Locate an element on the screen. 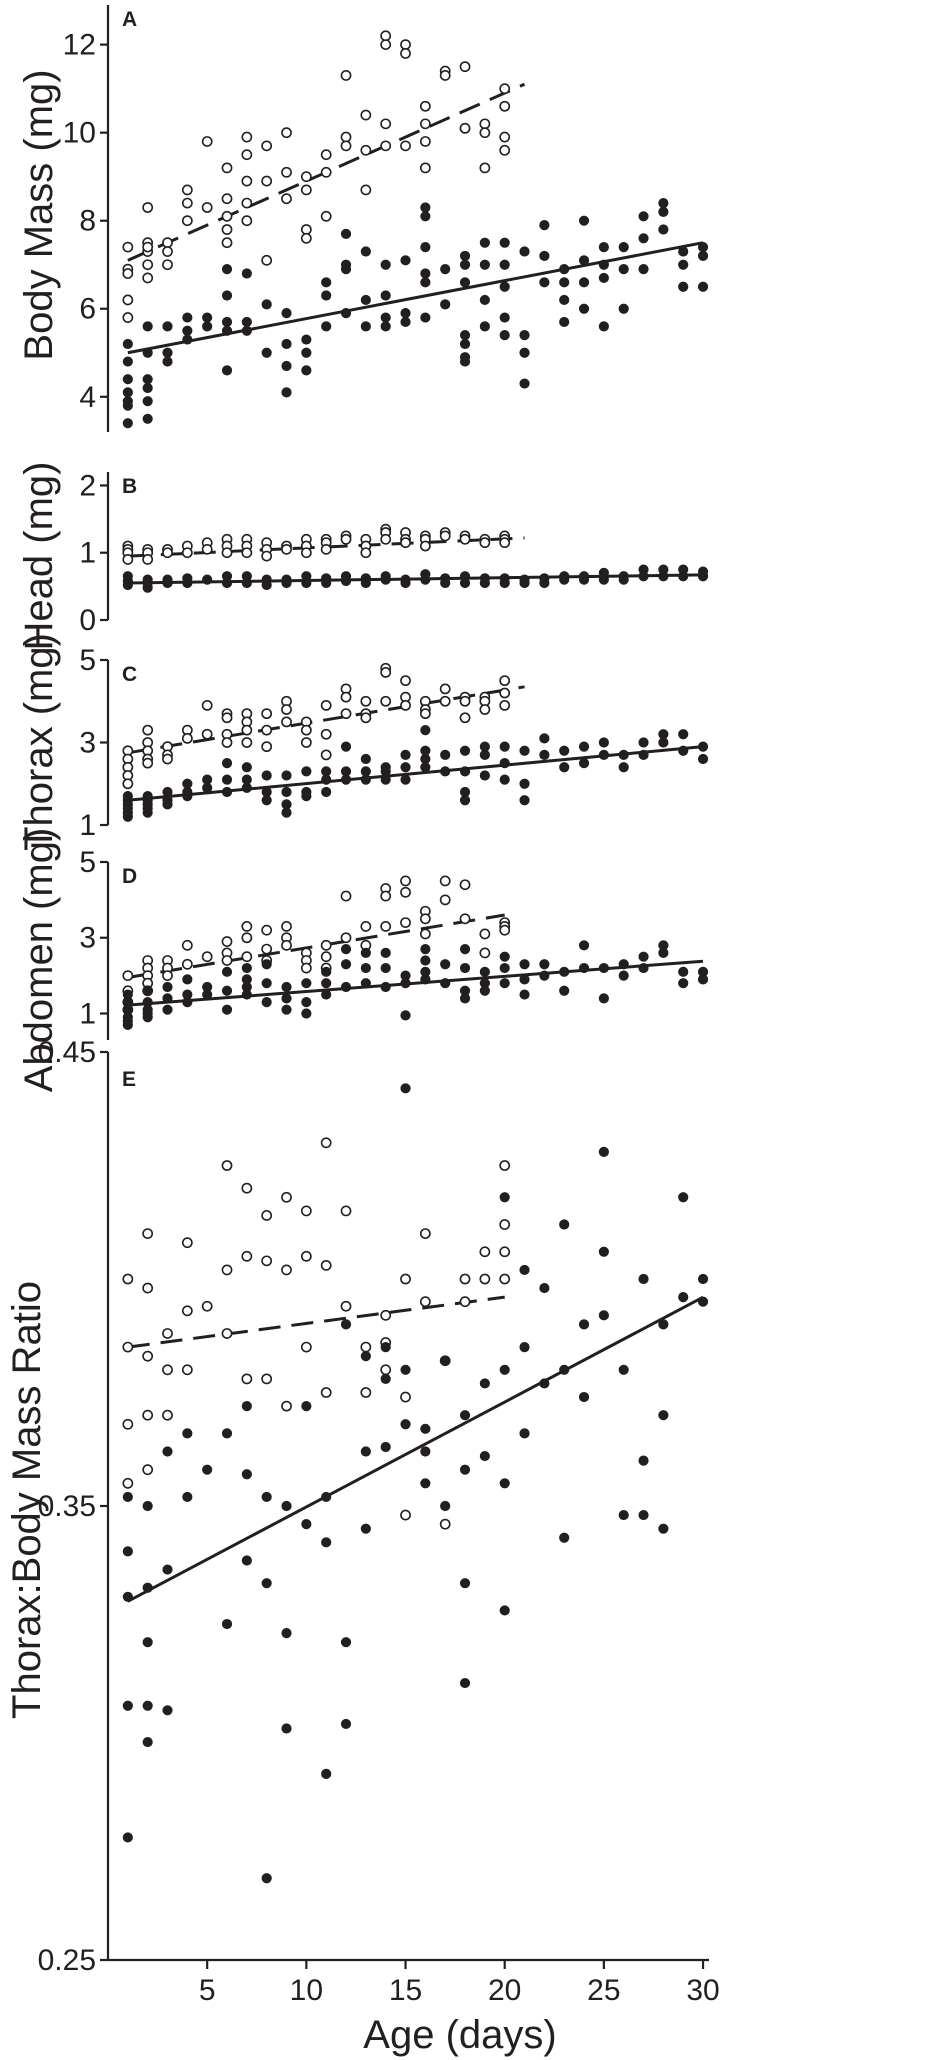 This screenshot has height=2060, width=945. y-axis-label: Thorax:Body Mass Ratio is located at coordinates (27, 1500).